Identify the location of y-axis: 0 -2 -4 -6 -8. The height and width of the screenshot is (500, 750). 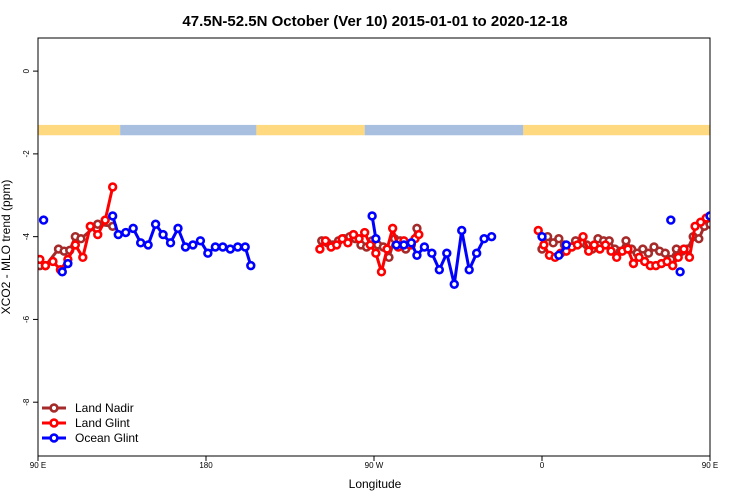
(30, 237).